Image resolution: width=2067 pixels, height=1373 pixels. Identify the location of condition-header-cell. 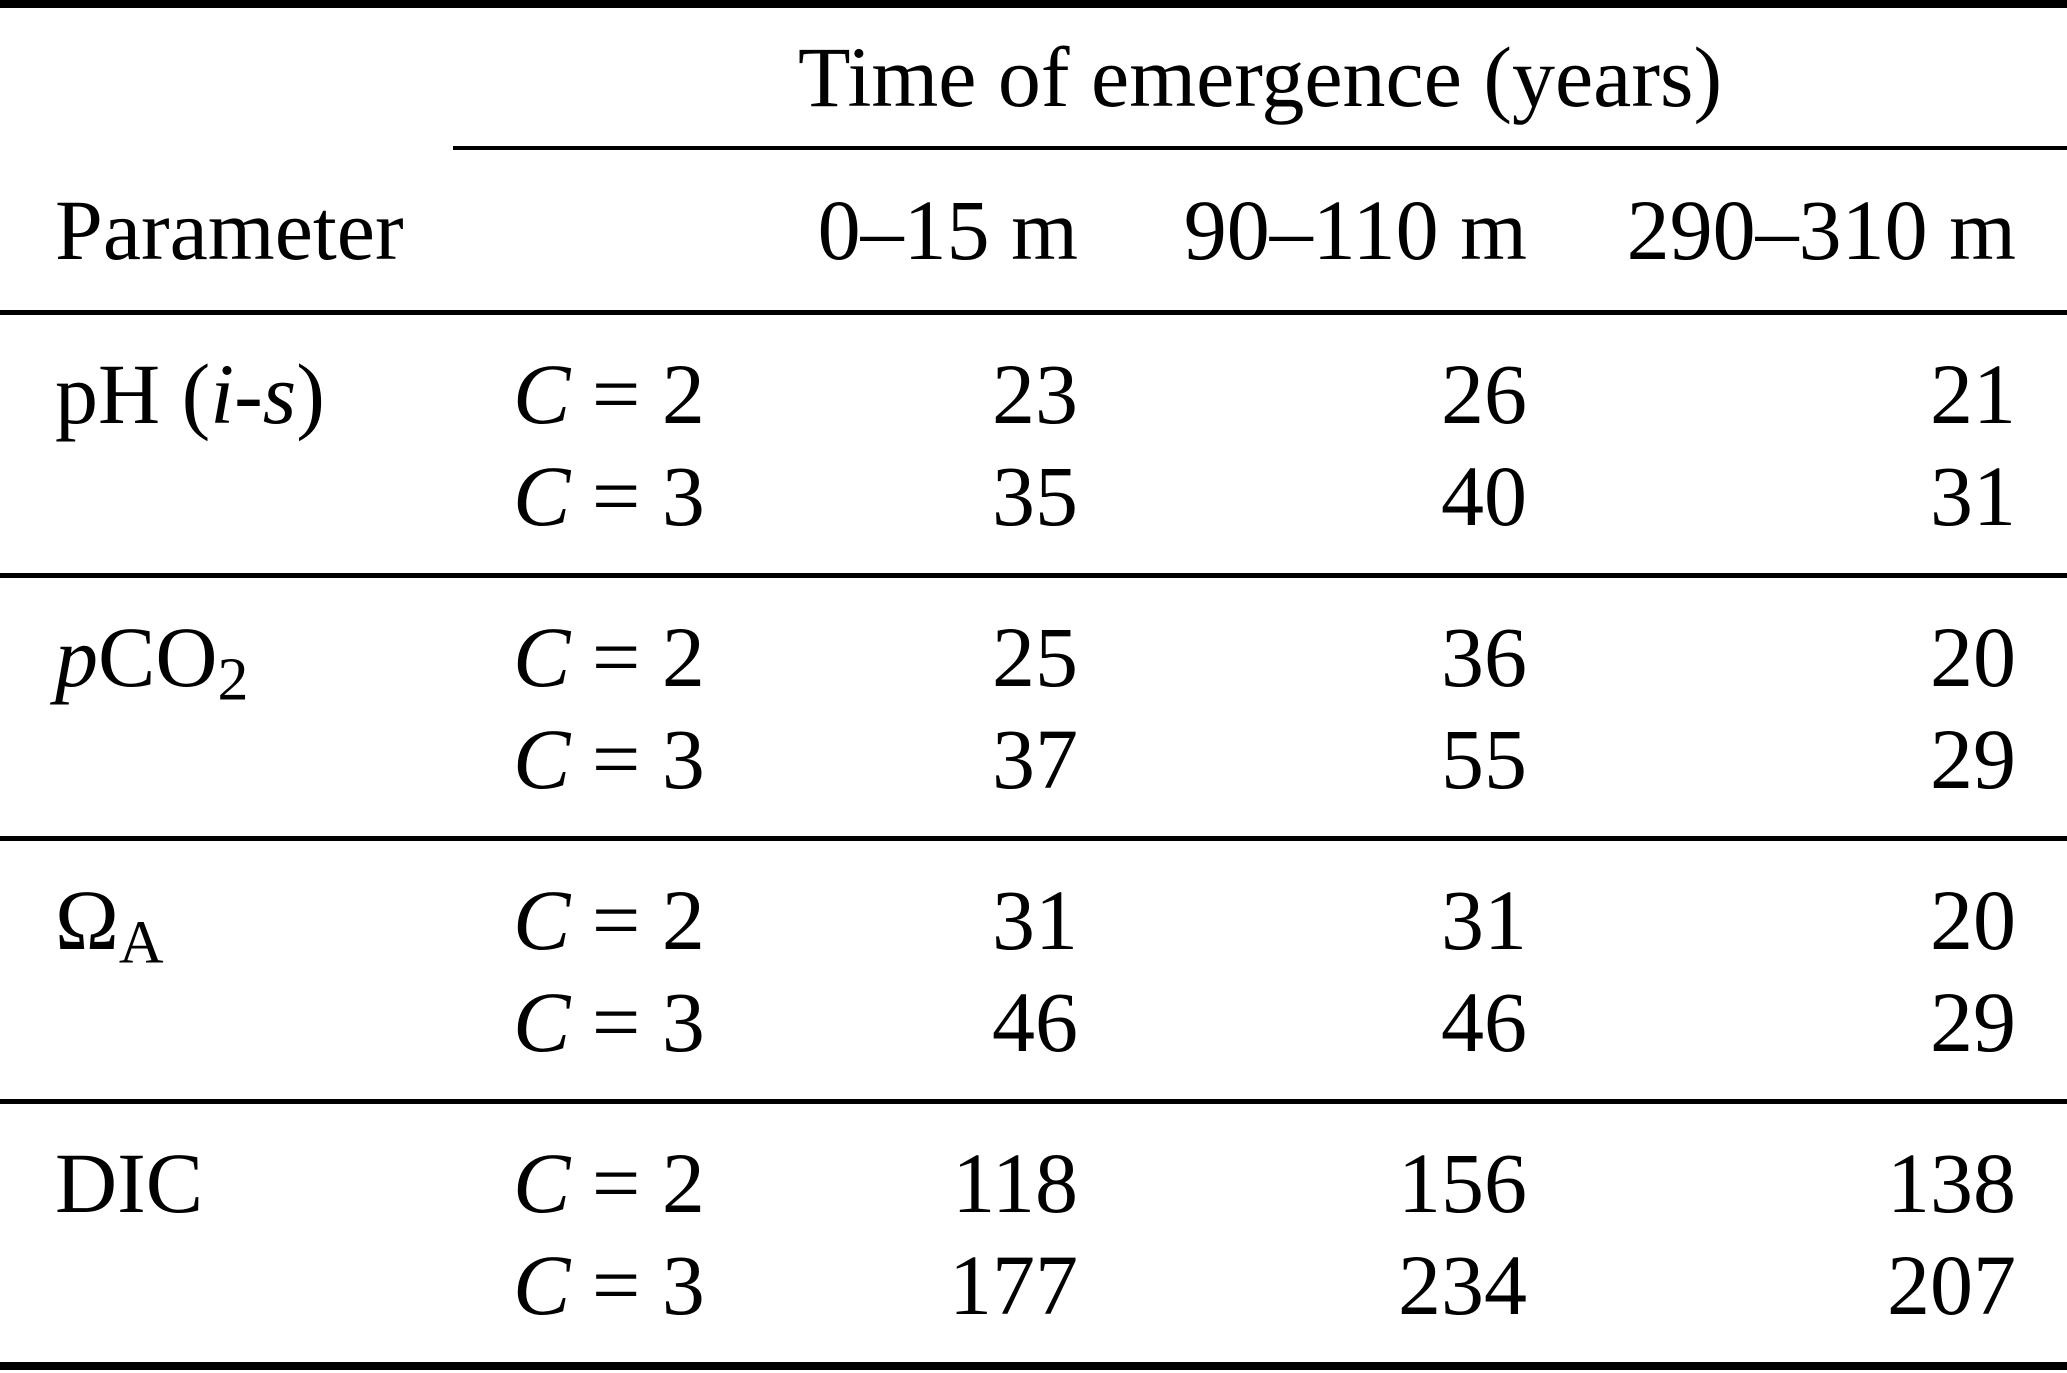
(608, 232).